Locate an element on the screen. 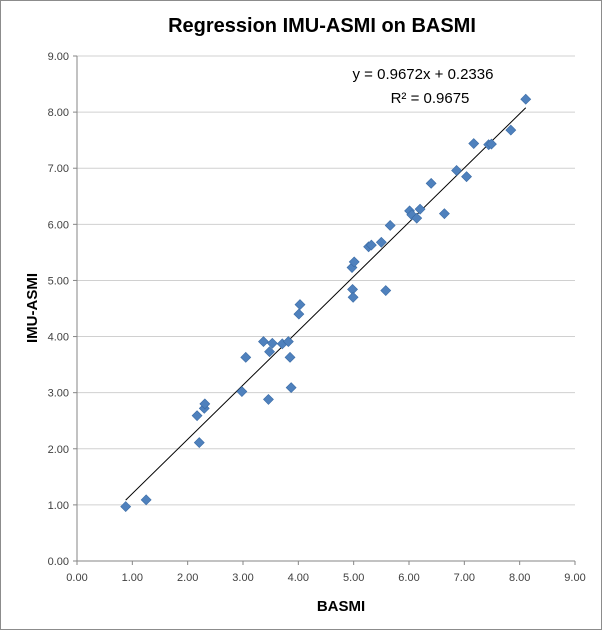  y-axis-title: IMU-ASMI is located at coordinates (32, 308).